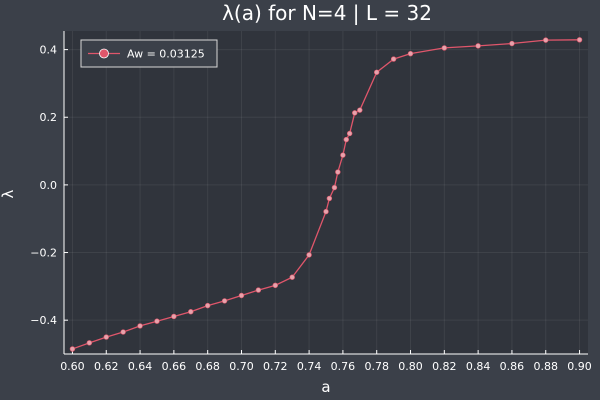  What do you see at coordinates (343, 366) in the screenshot?
I see `x-tick-label: 0.76` at bounding box center [343, 366].